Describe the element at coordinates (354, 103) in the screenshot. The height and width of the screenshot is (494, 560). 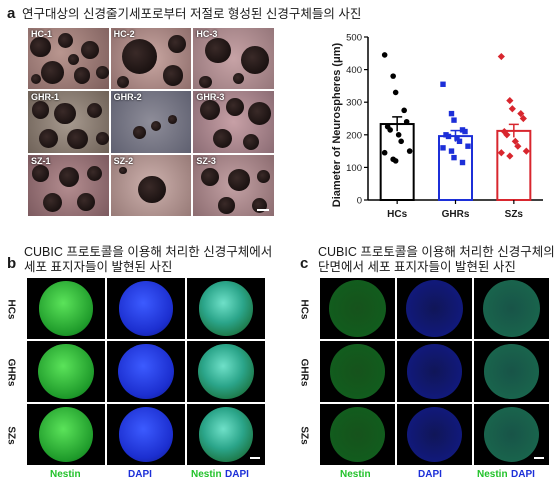
I see `y-tick-label: 300` at that location.